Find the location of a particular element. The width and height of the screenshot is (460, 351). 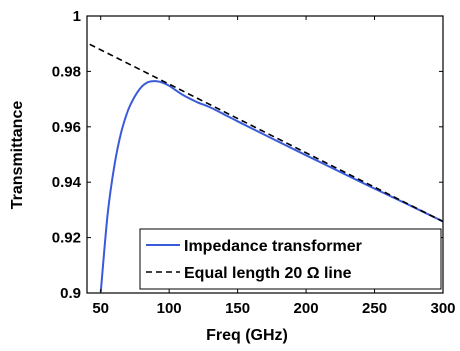

x-tick-label: 50 is located at coordinates (100, 308).